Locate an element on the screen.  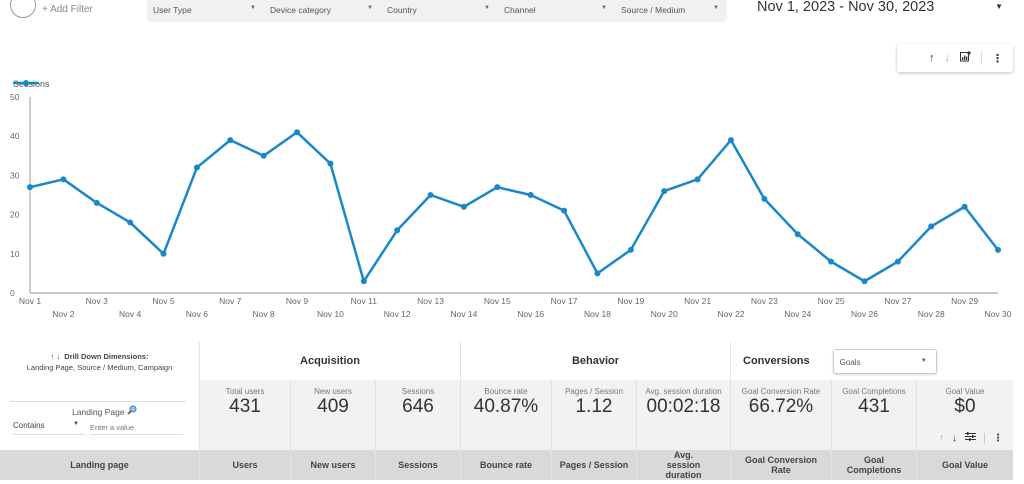
add-filter-circle-icon is located at coordinates (23, 9).